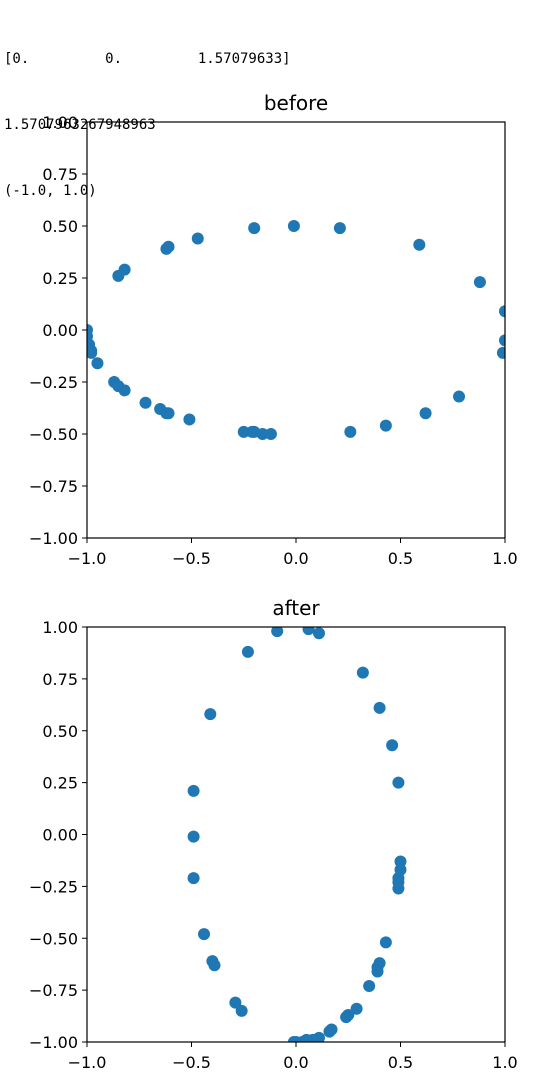  I want to click on console-line-value: 1.5707963267948963, so click(80, 125).